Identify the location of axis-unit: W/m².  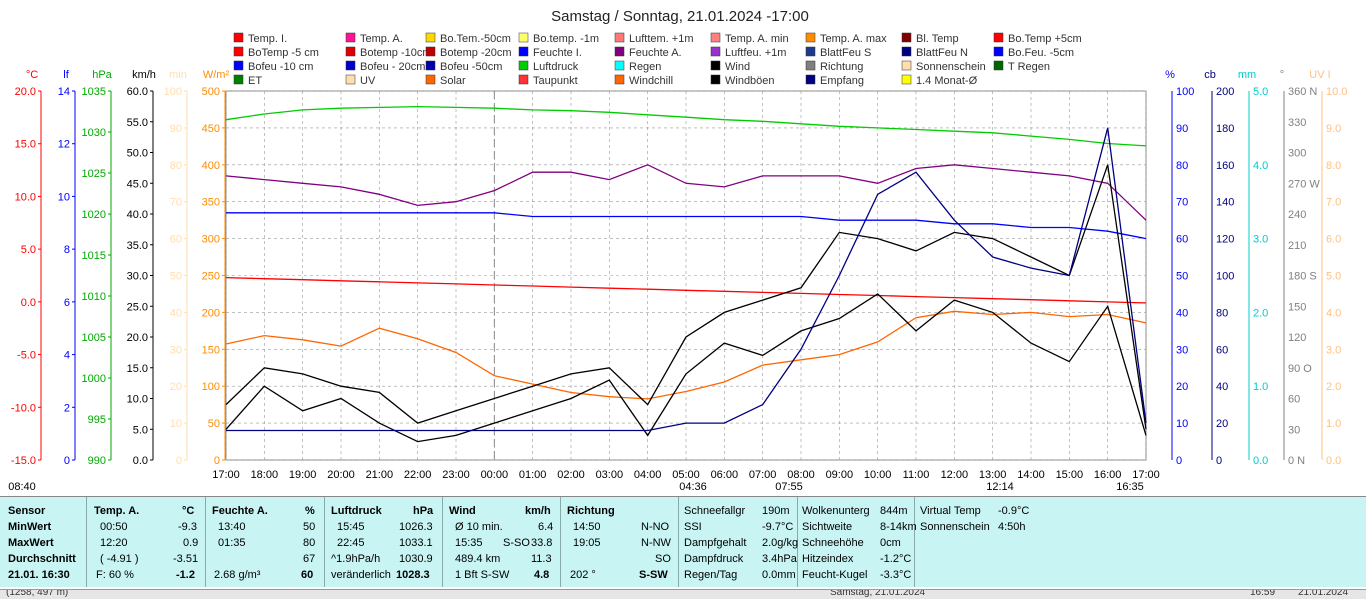
(216, 75).